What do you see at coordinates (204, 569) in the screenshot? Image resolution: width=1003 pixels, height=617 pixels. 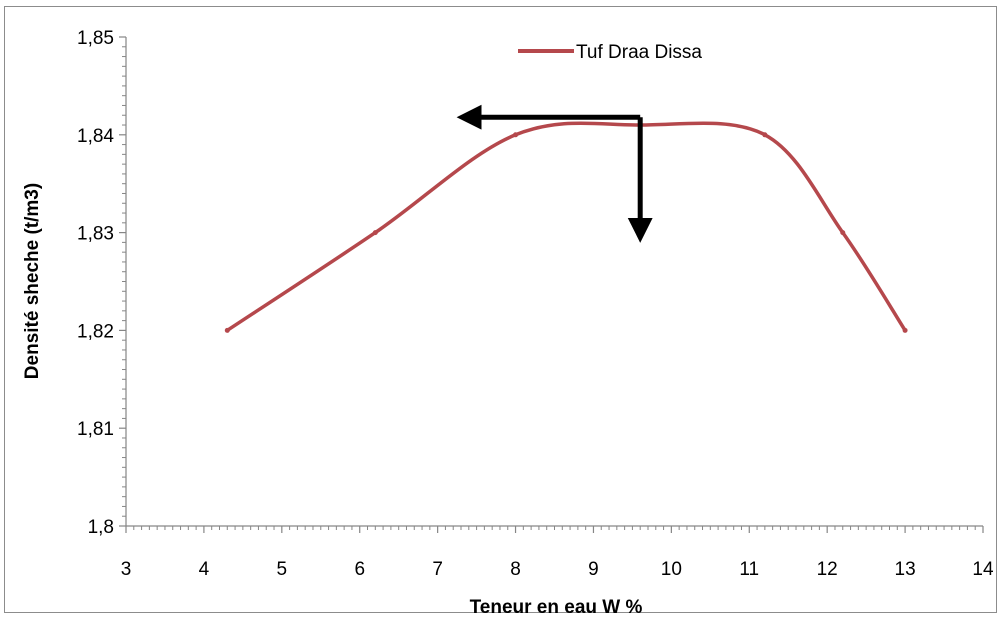 I see `x-tick-label: 4` at bounding box center [204, 569].